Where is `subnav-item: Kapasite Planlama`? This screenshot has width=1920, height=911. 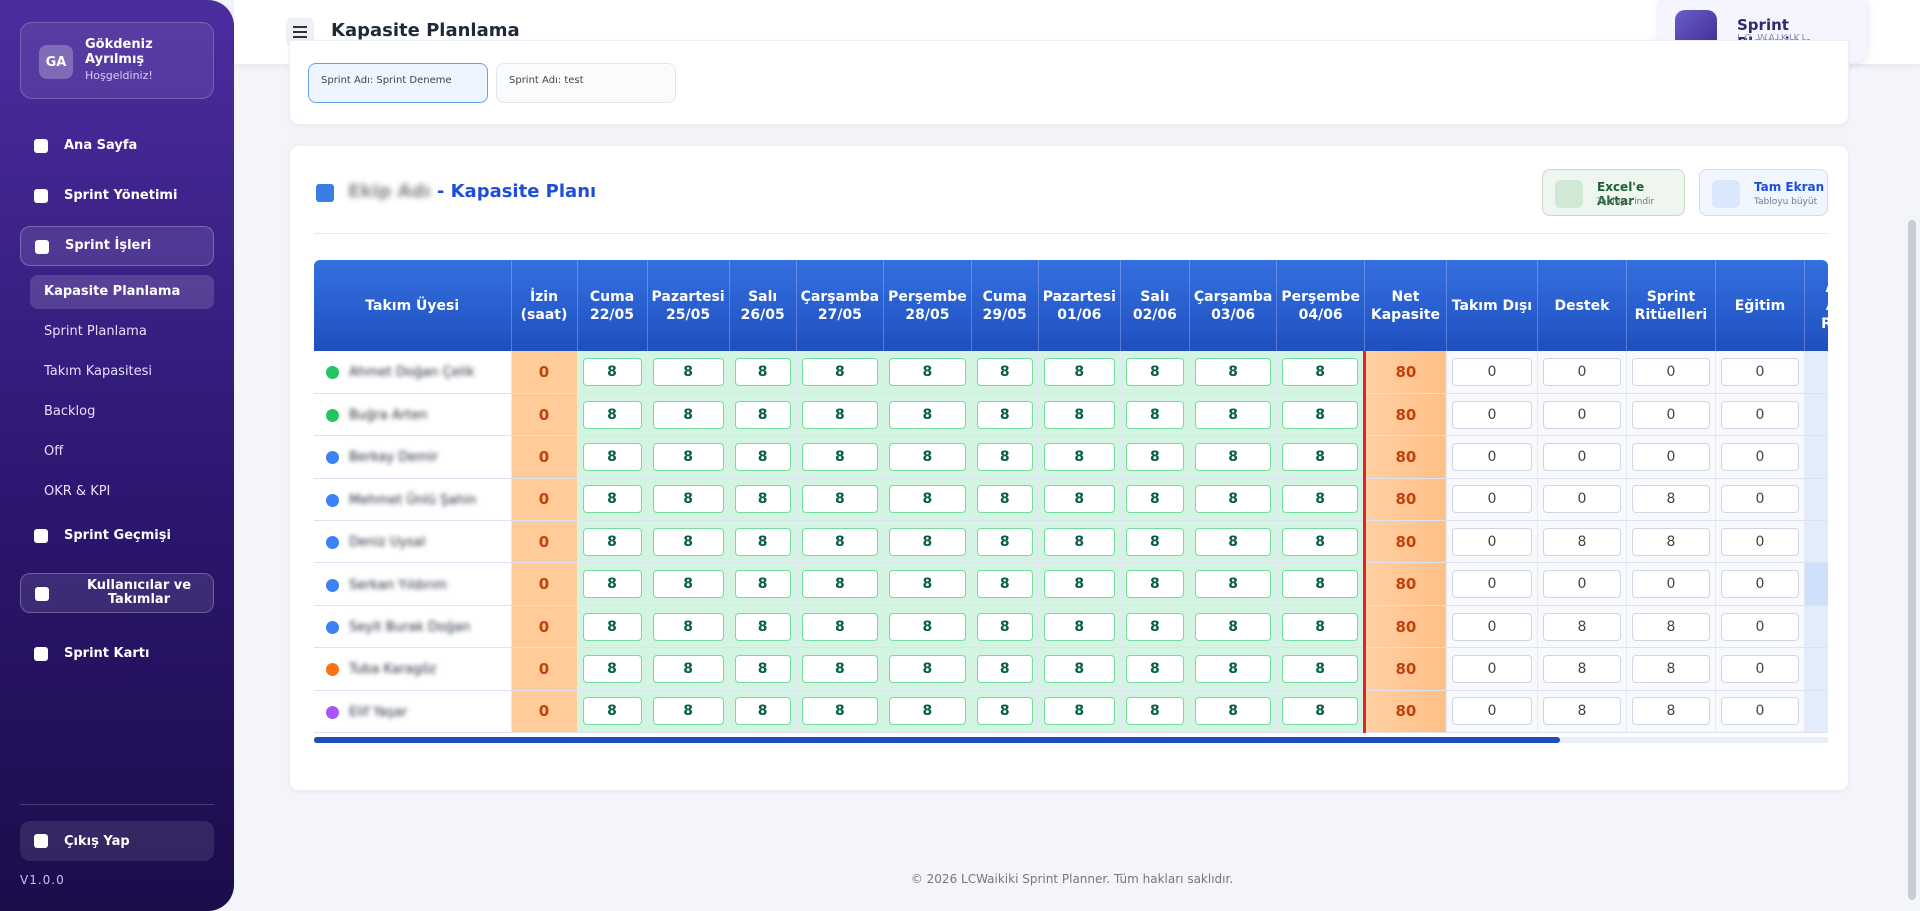 subnav-item: Kapasite Planlama is located at coordinates (122, 292).